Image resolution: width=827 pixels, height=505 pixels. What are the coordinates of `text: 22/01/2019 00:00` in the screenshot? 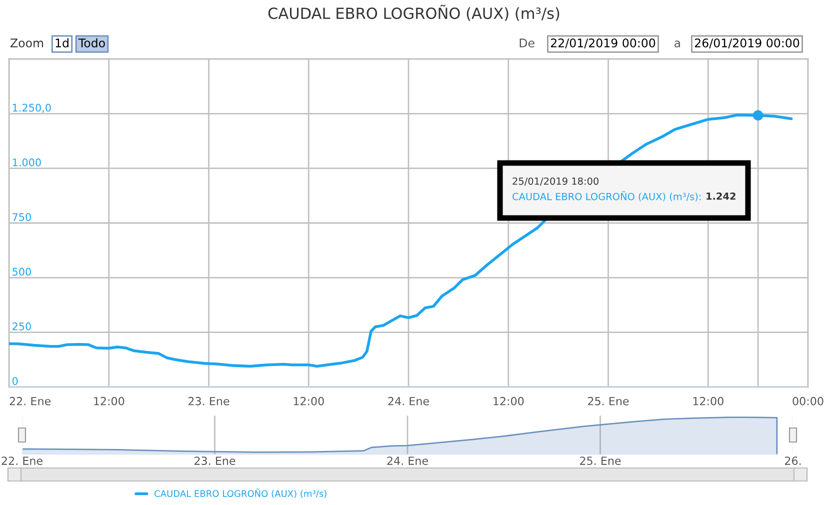 It's located at (603, 43).